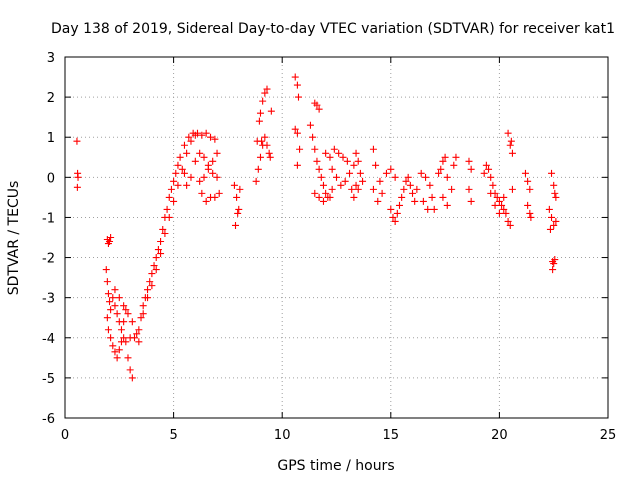  What do you see at coordinates (14, 238) in the screenshot?
I see `y-axis-label: SDTVAR / TECUs` at bounding box center [14, 238].